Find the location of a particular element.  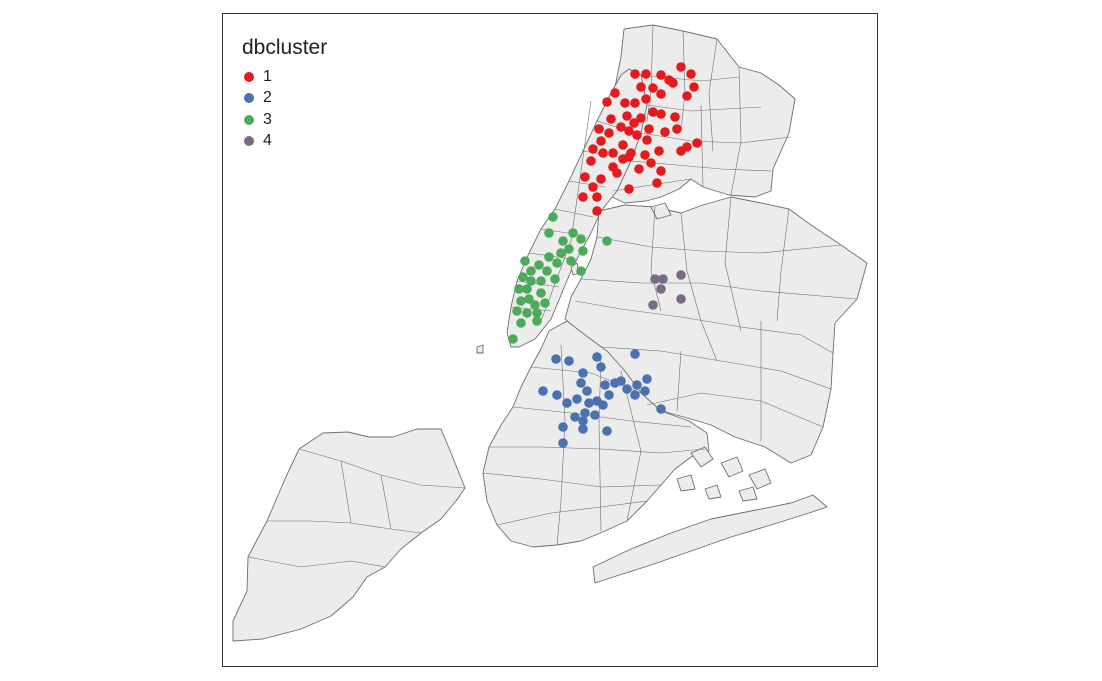

legend-item-4: 4 is located at coordinates (284, 142).